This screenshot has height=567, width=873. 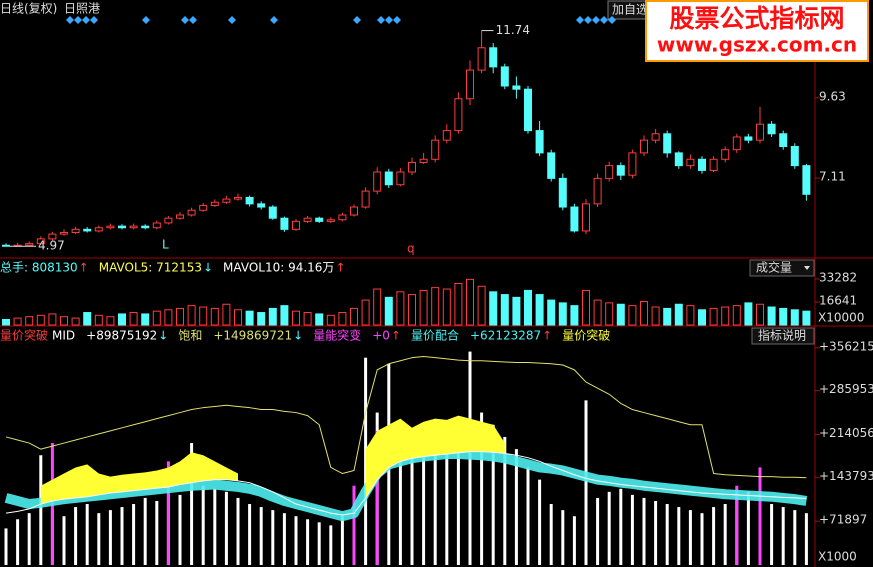 I want to click on volume-menu-frame, so click(x=782, y=268).